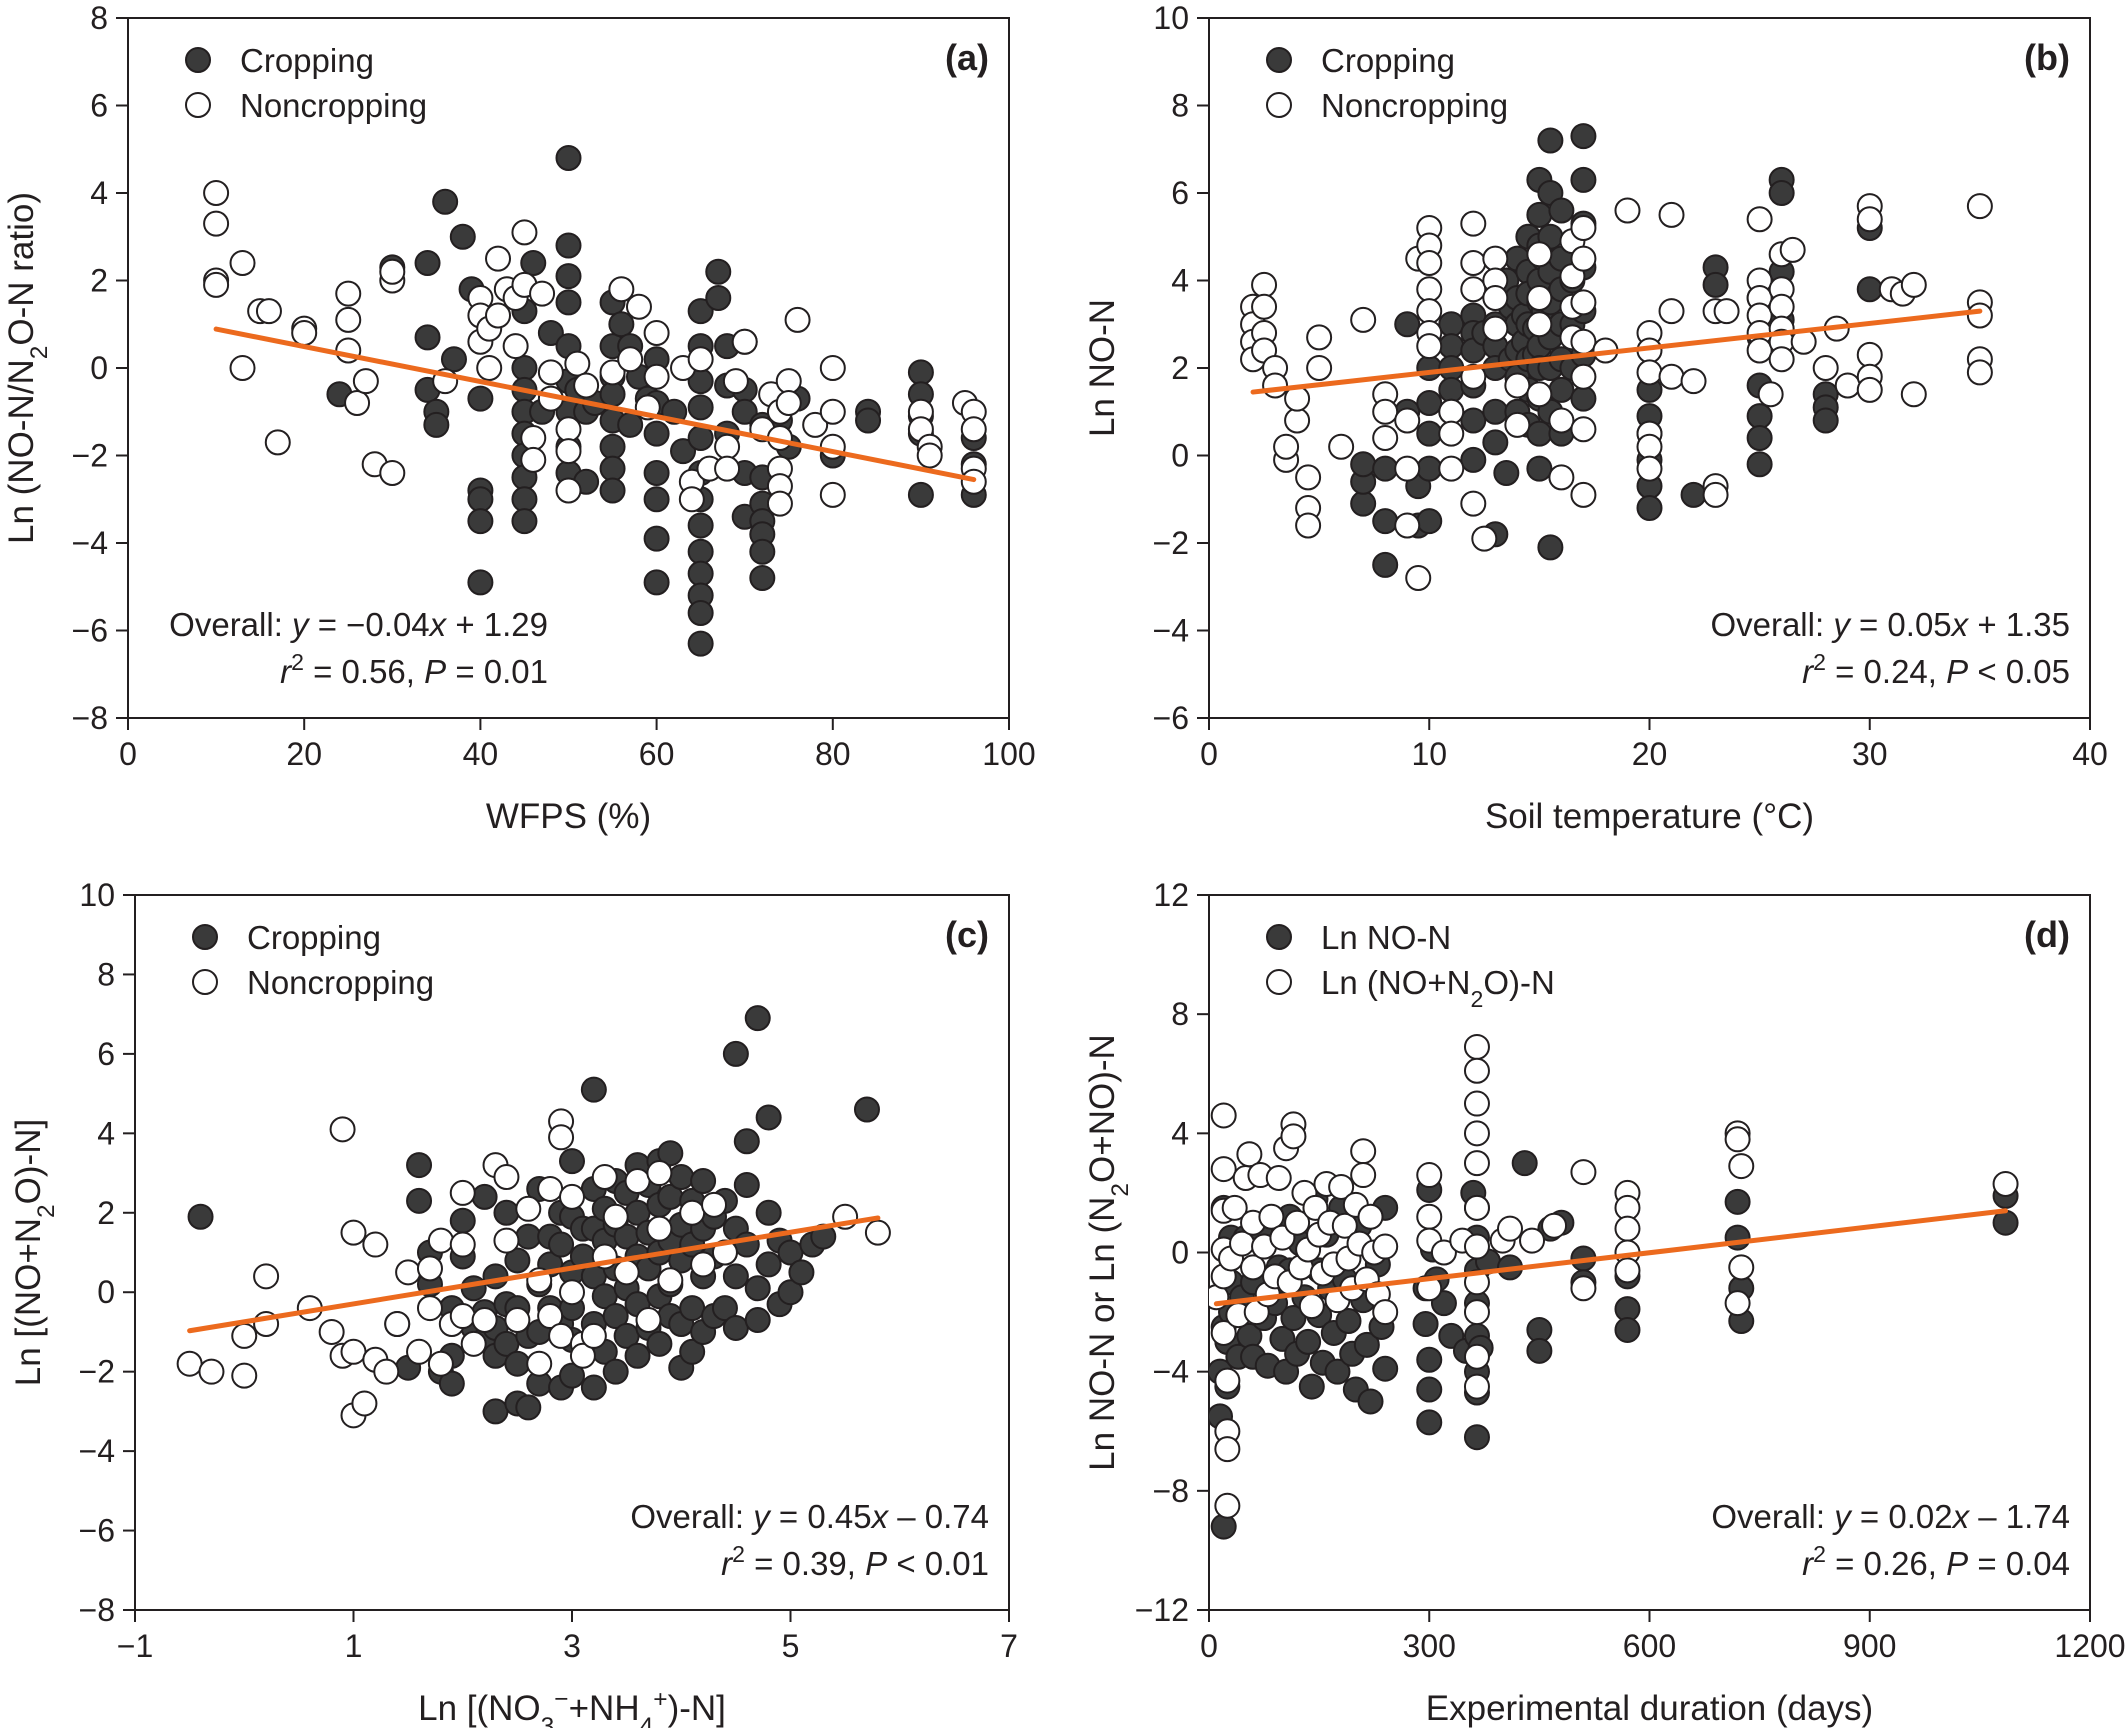 The image size is (2128, 1728). I want to click on series-ln-no-n2o-n, so click(1614, 1276).